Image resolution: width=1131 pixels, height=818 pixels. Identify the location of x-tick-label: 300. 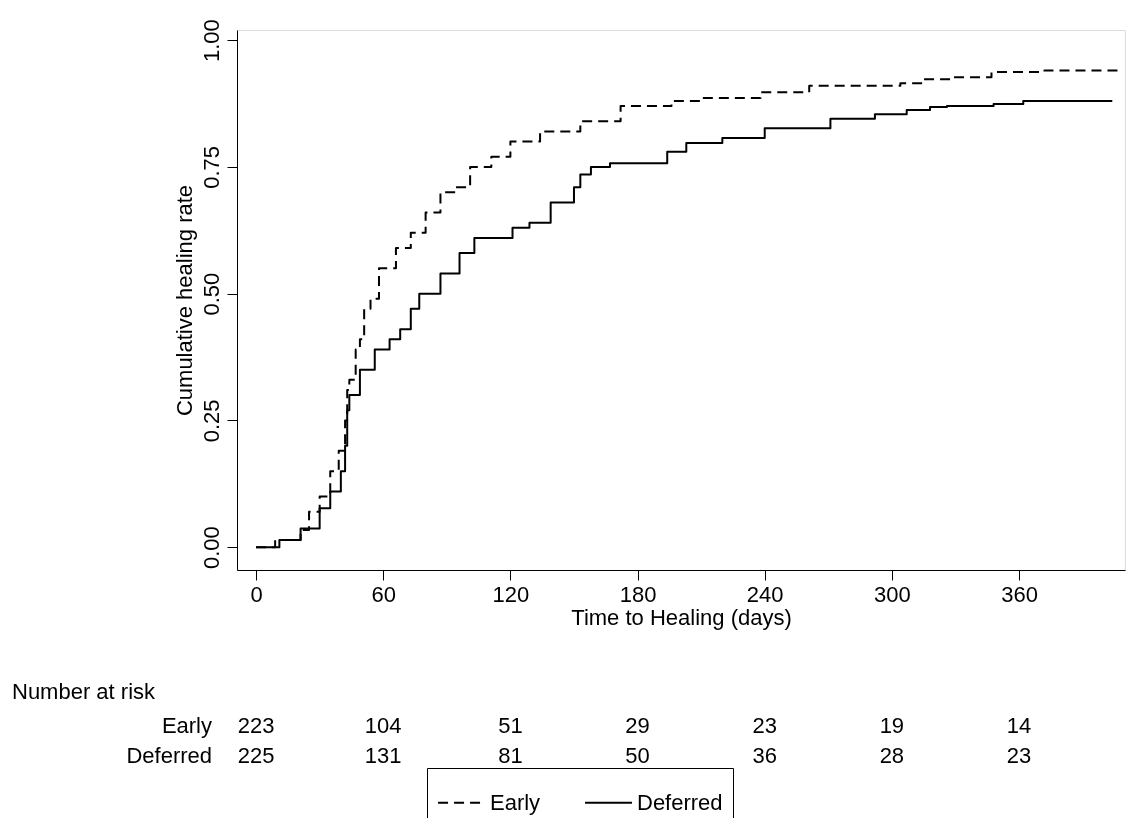
(892, 594).